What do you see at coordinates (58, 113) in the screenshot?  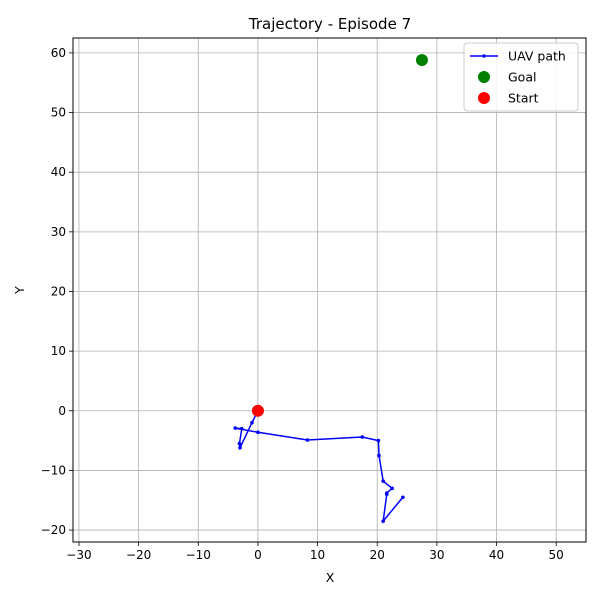 I see `y-tick-label: 50` at bounding box center [58, 113].